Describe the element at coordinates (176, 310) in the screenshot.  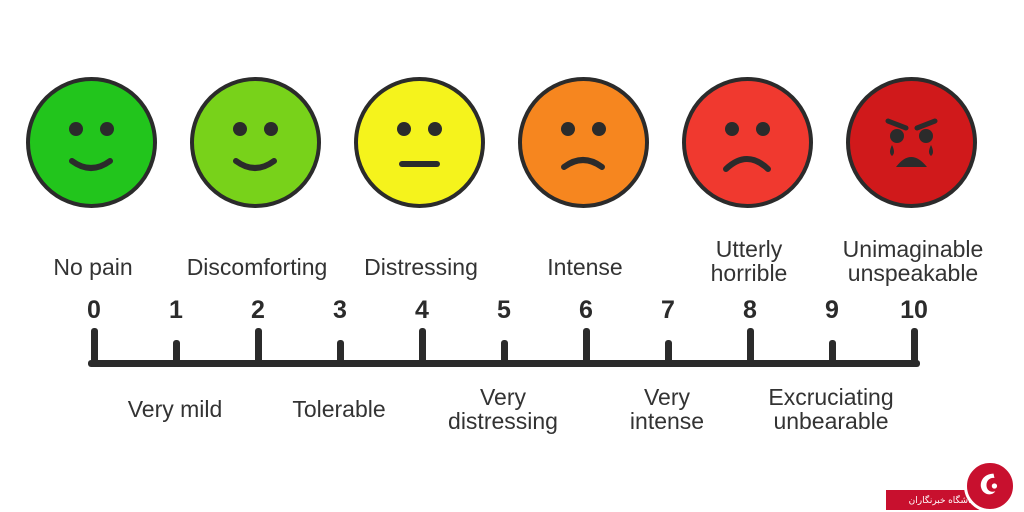
I see `scale-number: 1` at that location.